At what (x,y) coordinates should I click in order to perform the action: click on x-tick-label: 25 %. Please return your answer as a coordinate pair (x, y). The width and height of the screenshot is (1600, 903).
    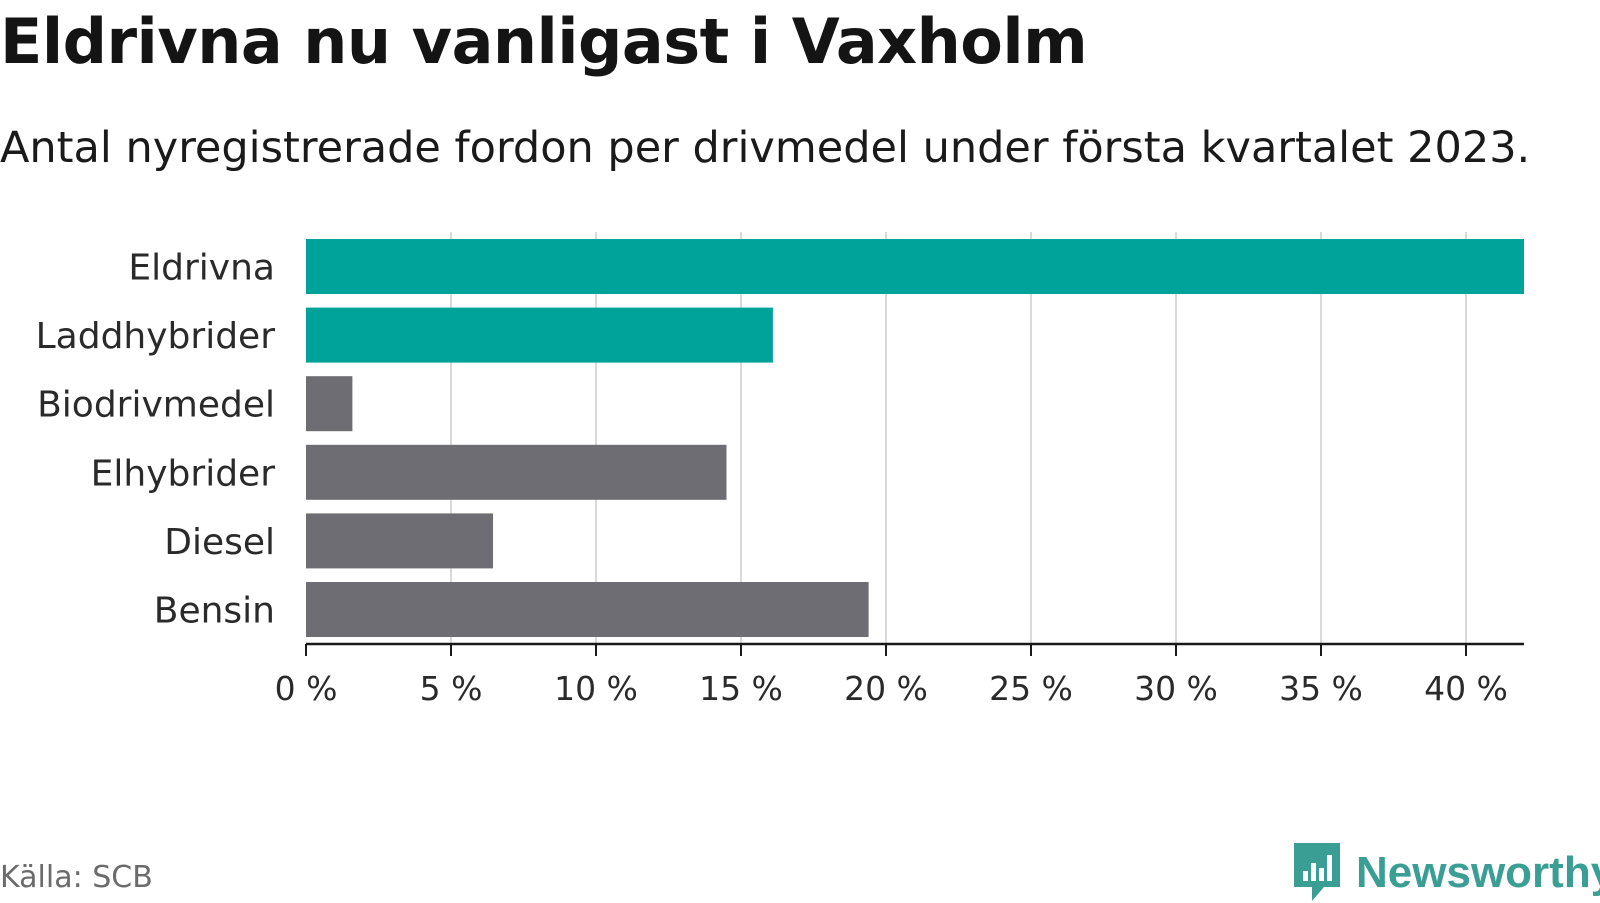
    Looking at the image, I should click on (1031, 688).